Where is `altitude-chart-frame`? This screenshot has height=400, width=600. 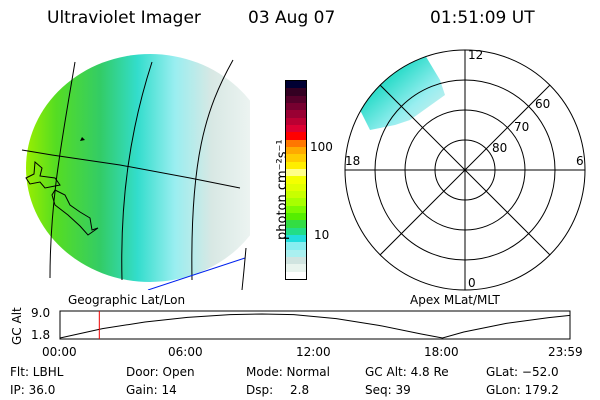
altitude-chart-frame is located at coordinates (315, 325).